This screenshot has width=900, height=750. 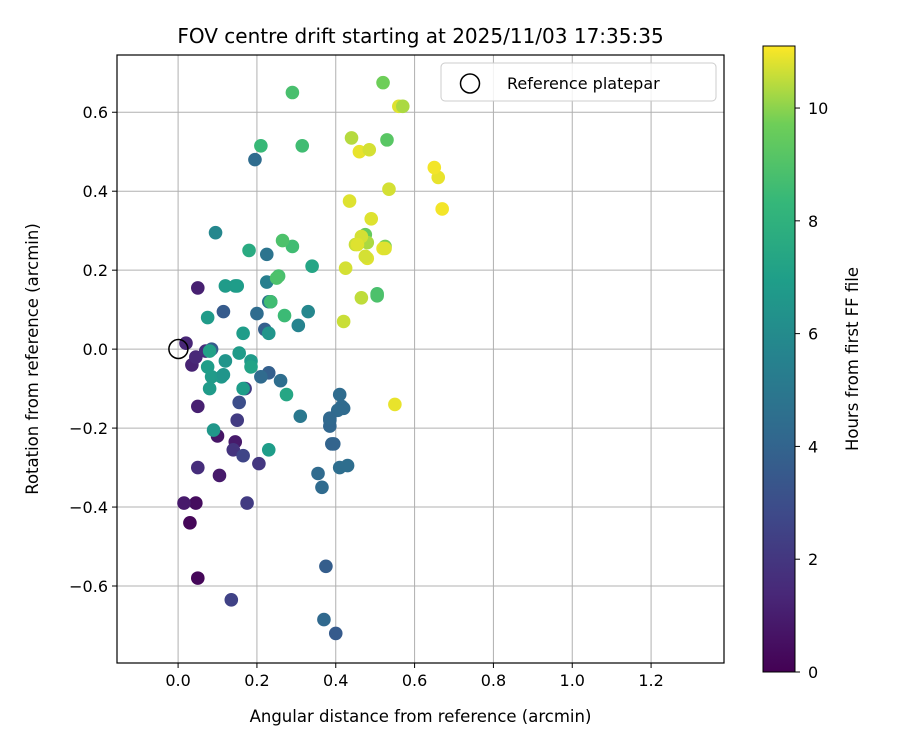 I want to click on colorbar-tick-label: 10, so click(x=818, y=108).